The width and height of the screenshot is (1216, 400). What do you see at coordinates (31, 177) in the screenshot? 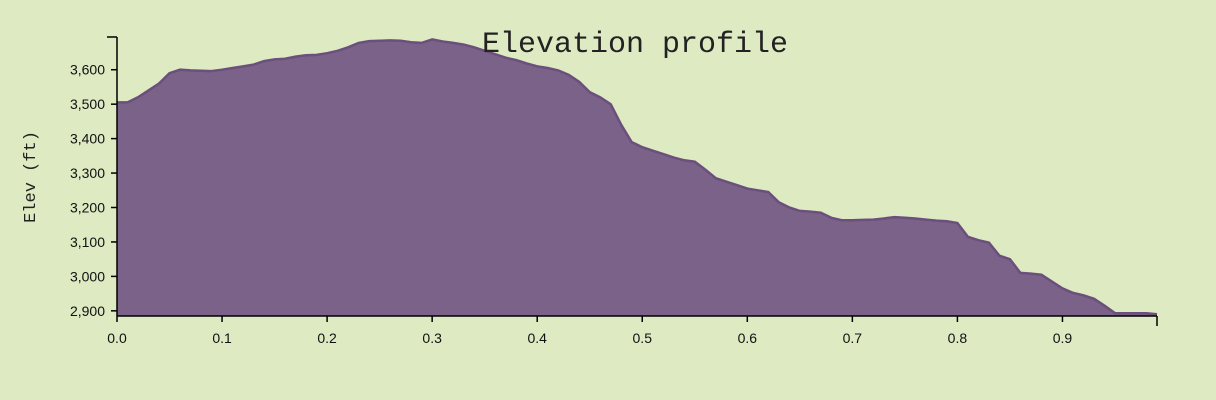
I see `y-axis-label: Elev (ft)` at bounding box center [31, 177].